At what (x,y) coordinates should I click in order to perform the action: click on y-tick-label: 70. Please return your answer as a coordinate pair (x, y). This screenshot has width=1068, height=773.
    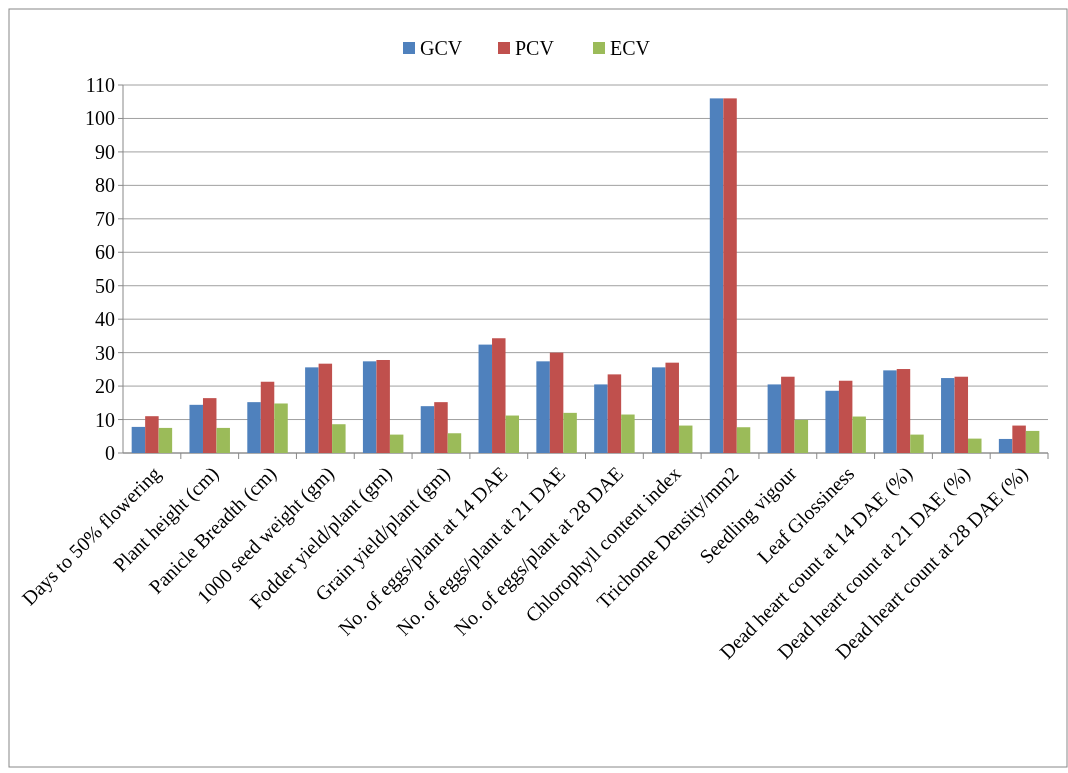
    Looking at the image, I should click on (105, 218).